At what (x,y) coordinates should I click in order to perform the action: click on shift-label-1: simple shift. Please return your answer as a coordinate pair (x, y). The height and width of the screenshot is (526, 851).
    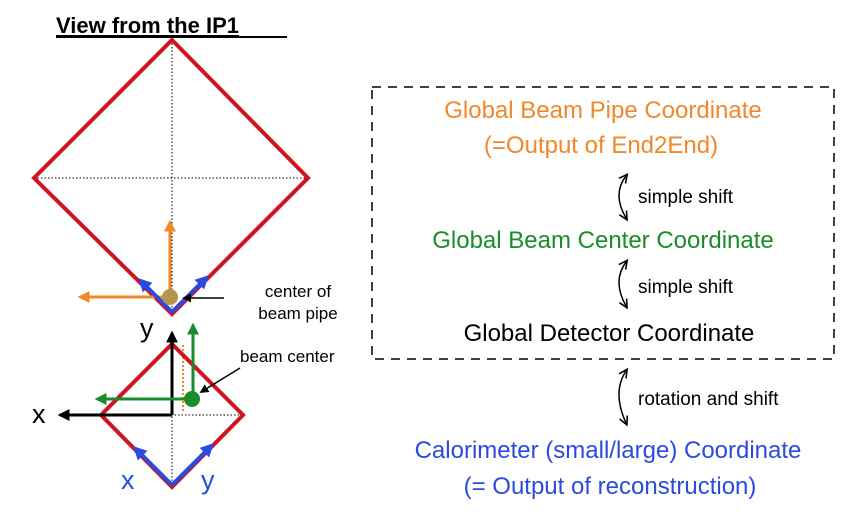
    Looking at the image, I should click on (686, 197).